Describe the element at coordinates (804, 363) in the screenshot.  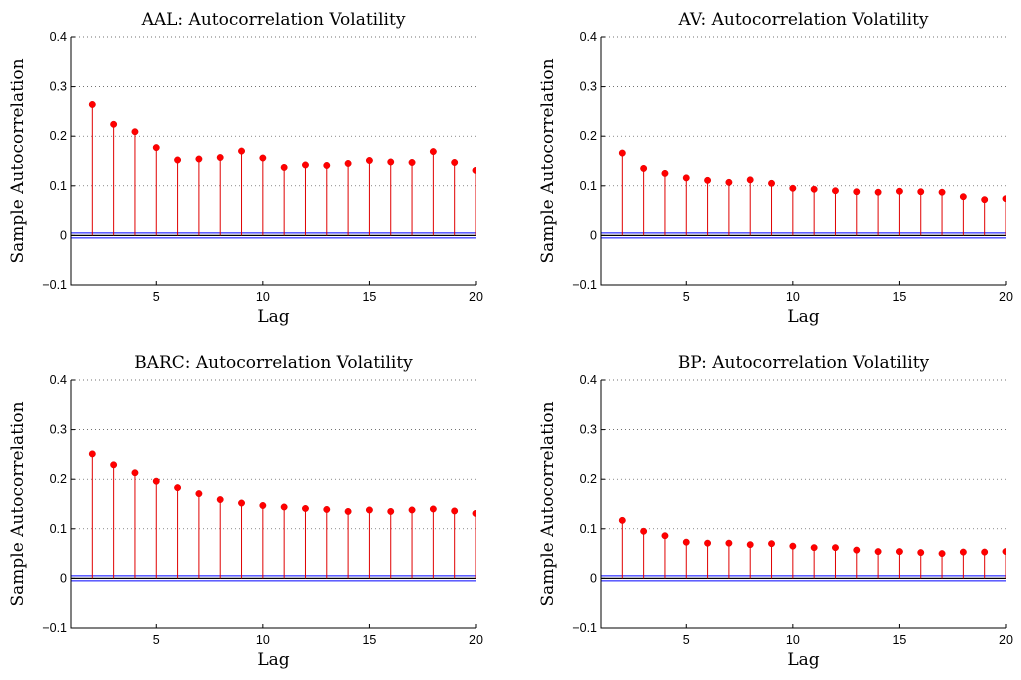
I see `chart-title: BP: Autocorrelation Volatility` at that location.